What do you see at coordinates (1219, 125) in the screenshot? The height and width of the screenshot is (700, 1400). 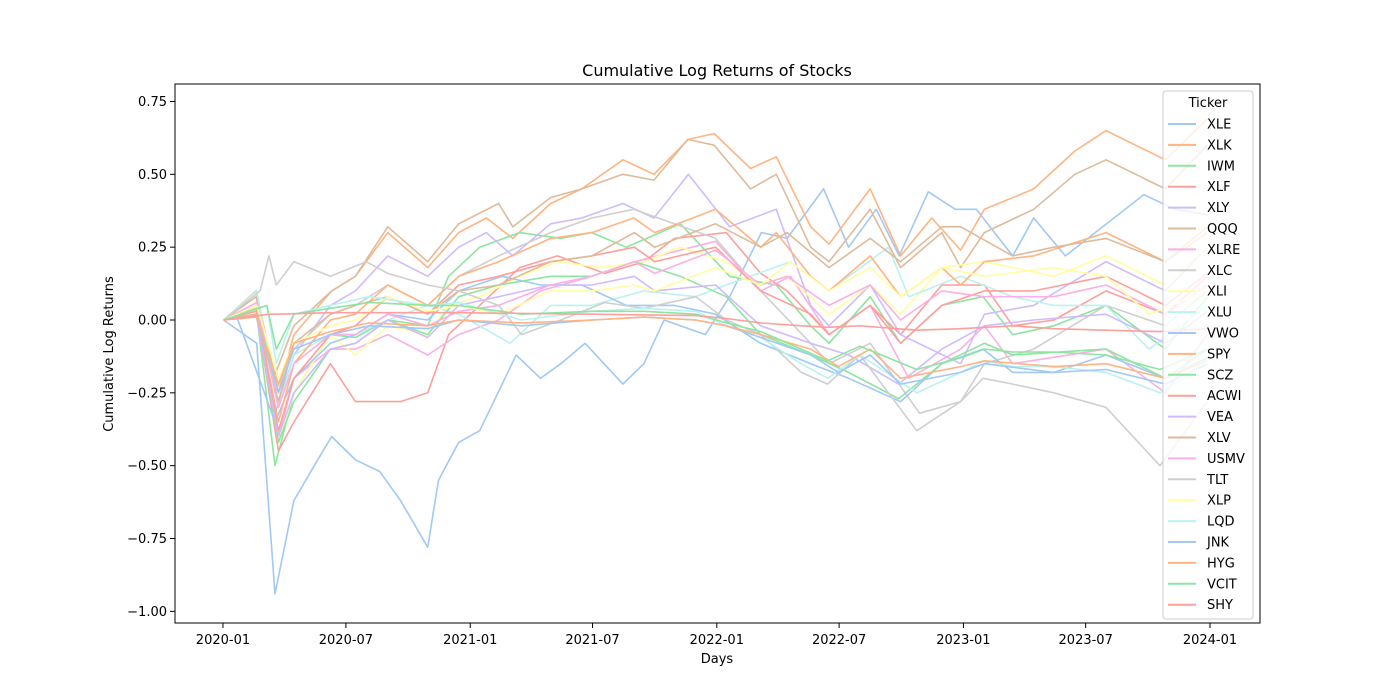 I see `legend-label: XLE` at bounding box center [1219, 125].